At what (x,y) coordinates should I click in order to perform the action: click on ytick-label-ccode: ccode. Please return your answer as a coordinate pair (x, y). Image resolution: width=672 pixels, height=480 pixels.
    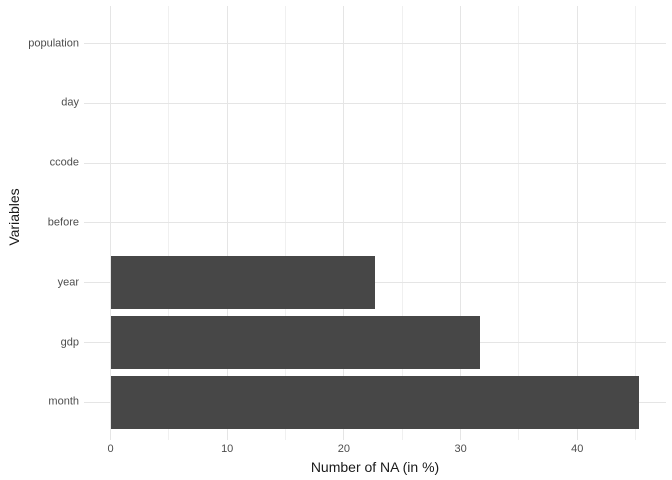
    Looking at the image, I should click on (64, 162).